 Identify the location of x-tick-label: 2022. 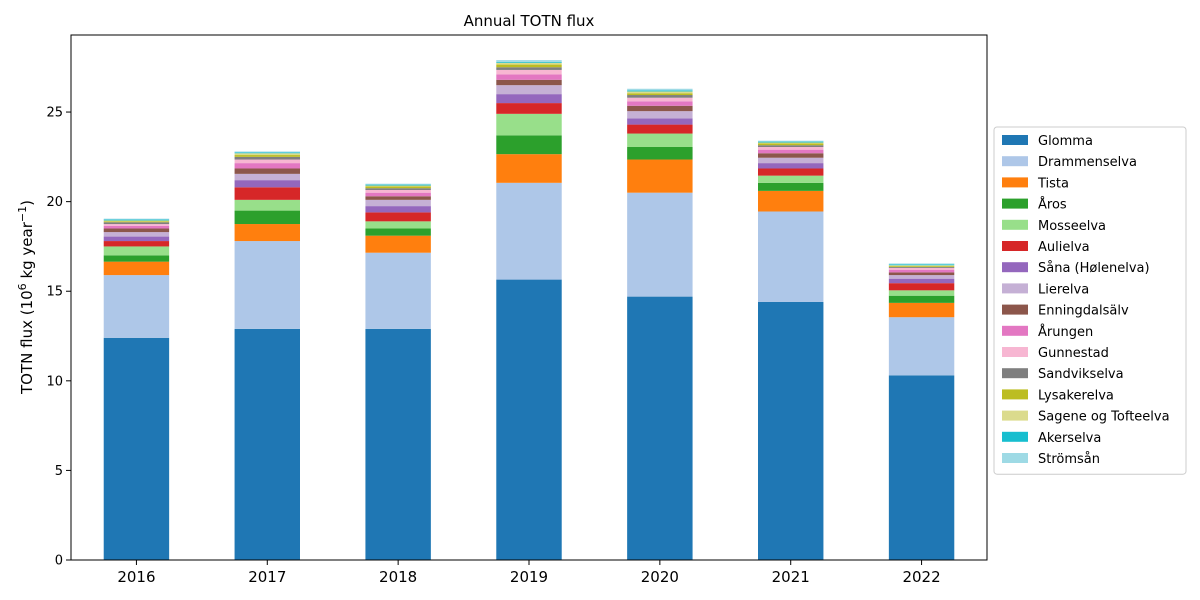
(921, 577).